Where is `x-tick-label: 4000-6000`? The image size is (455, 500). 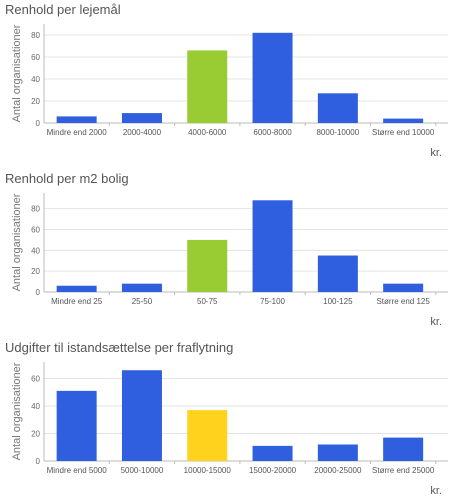 x-tick-label: 4000-6000 is located at coordinates (207, 132).